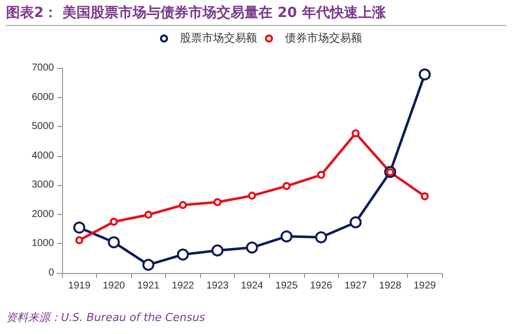 Image resolution: width=522 pixels, height=334 pixels. What do you see at coordinates (321, 286) in the screenshot?
I see `x-tick-label: 1926` at bounding box center [321, 286].